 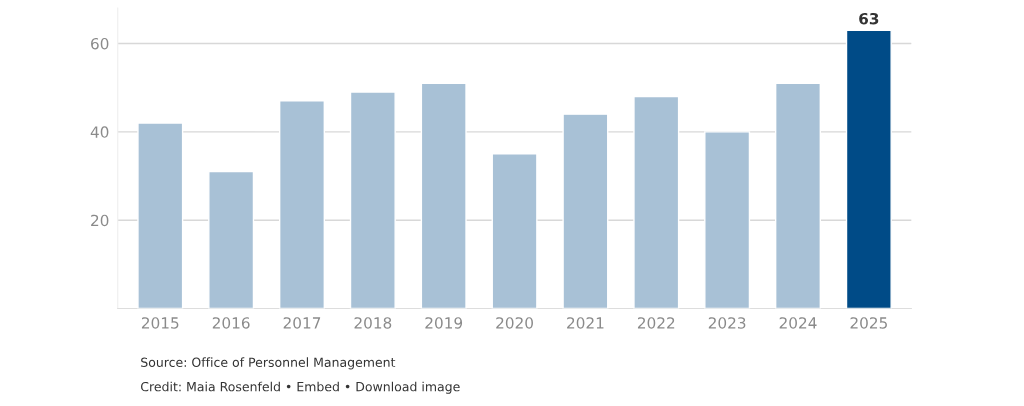 What do you see at coordinates (656, 323) in the screenshot?
I see `x-tick-label: 2022` at bounding box center [656, 323].